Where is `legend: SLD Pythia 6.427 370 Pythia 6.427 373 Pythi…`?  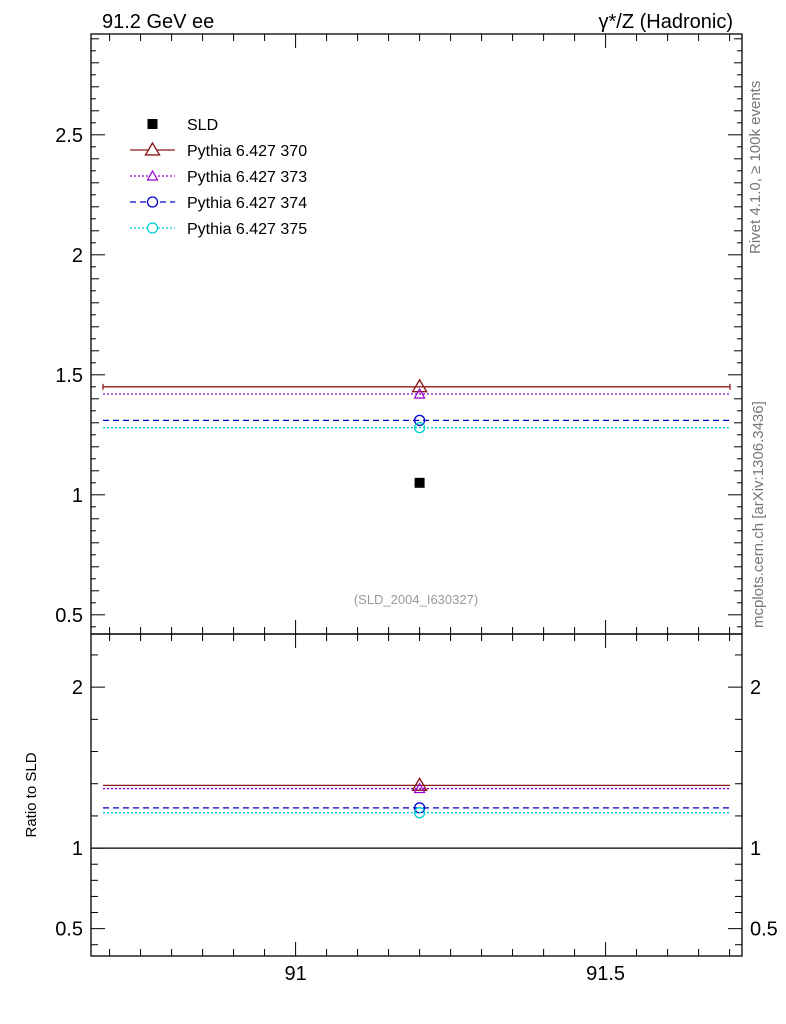
legend: SLD Pythia 6.427 370 Pythia 6.427 373 Pythi… is located at coordinates (218, 177).